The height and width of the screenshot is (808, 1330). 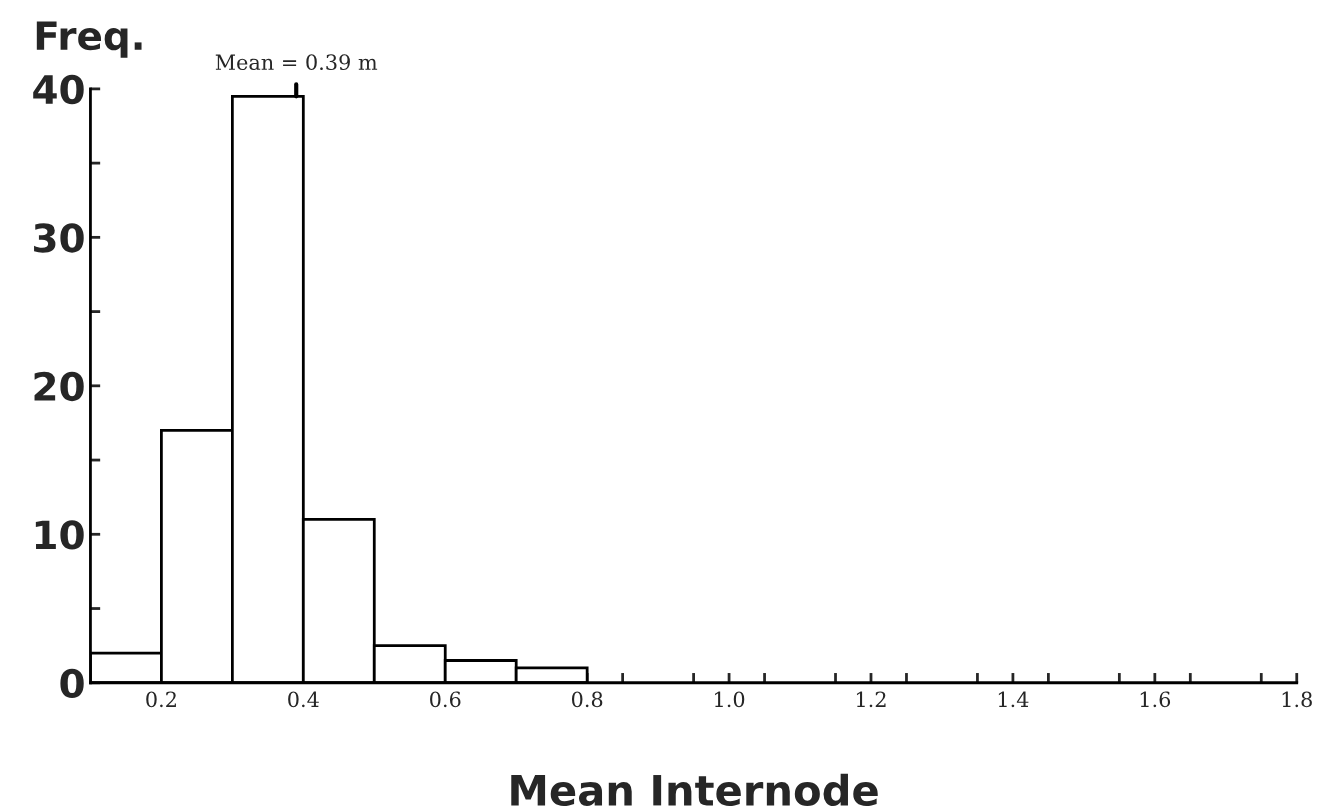 I want to click on x-axis-title: Mean Internode, so click(x=694, y=790).